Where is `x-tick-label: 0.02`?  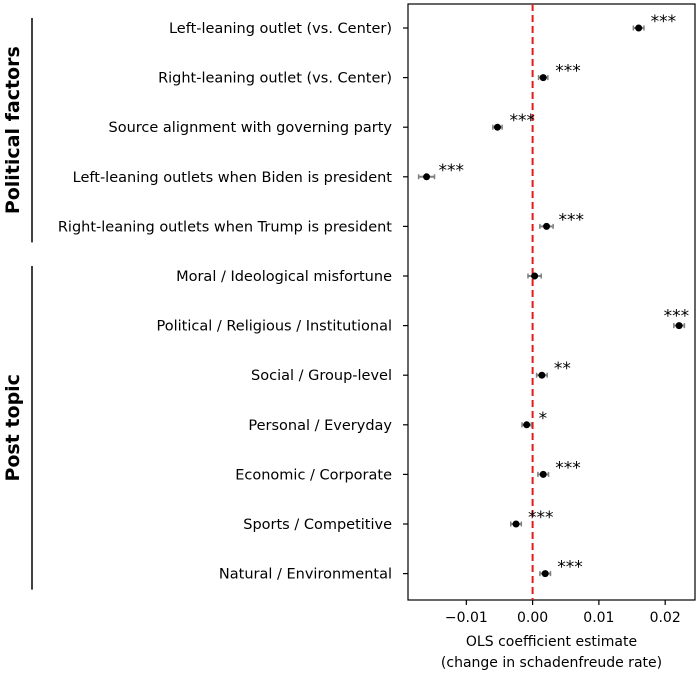
x-tick-label: 0.02 is located at coordinates (665, 618).